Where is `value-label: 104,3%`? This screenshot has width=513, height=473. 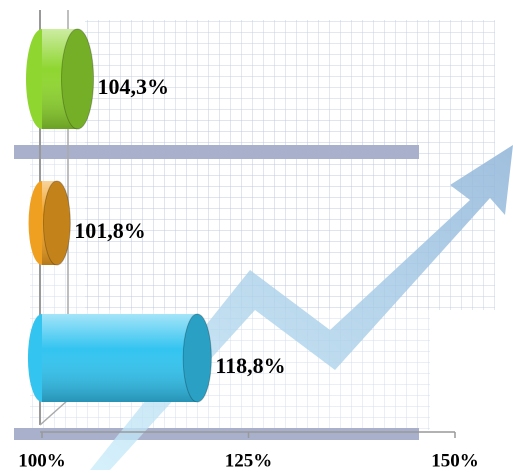 value-label: 104,3% is located at coordinates (134, 86).